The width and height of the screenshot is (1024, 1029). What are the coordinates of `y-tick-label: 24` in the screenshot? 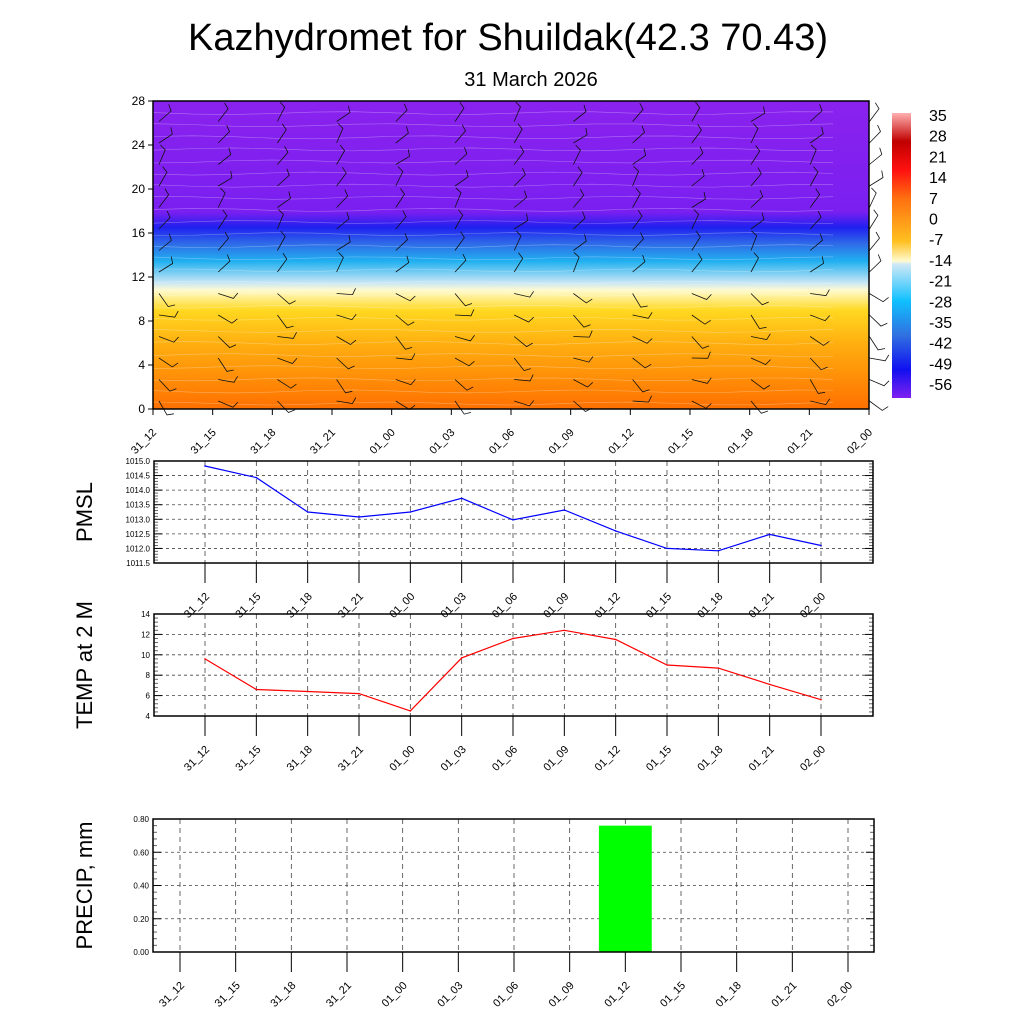 It's located at (139, 145).